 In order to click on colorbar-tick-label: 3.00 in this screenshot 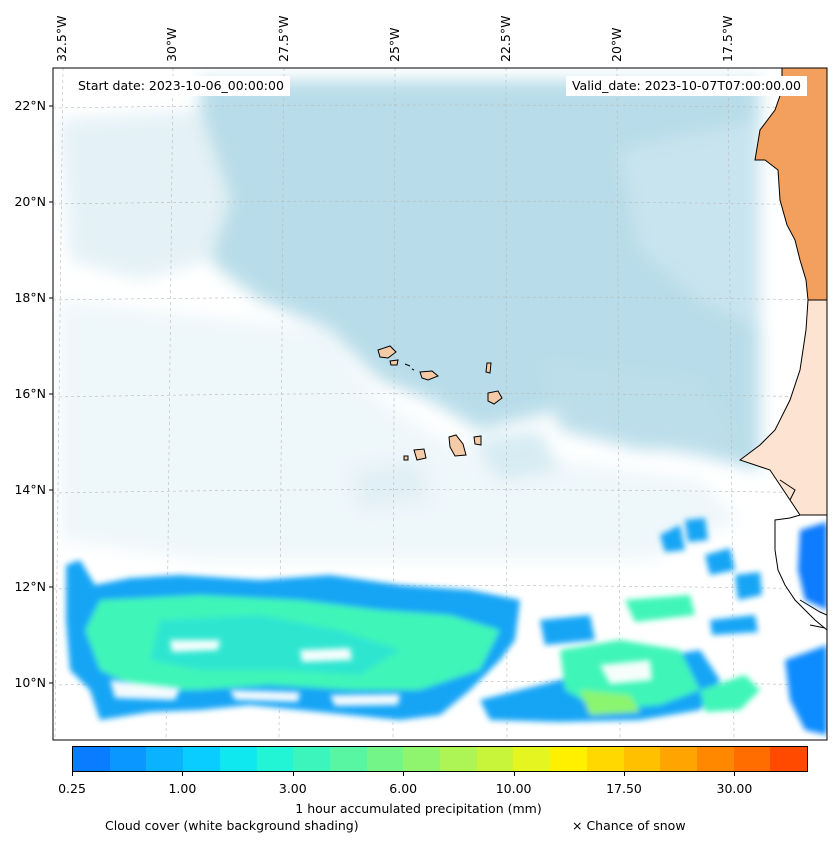, I will do `click(292, 788)`.